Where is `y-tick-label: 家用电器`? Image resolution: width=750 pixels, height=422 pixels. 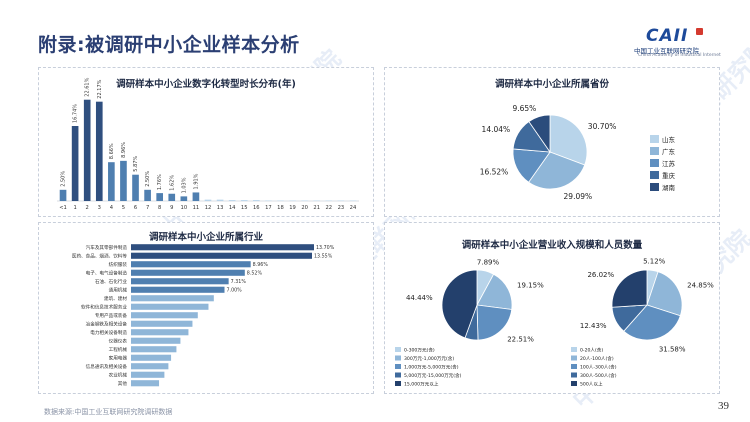
y-tick-label: 家用电器 is located at coordinates (118, 358).